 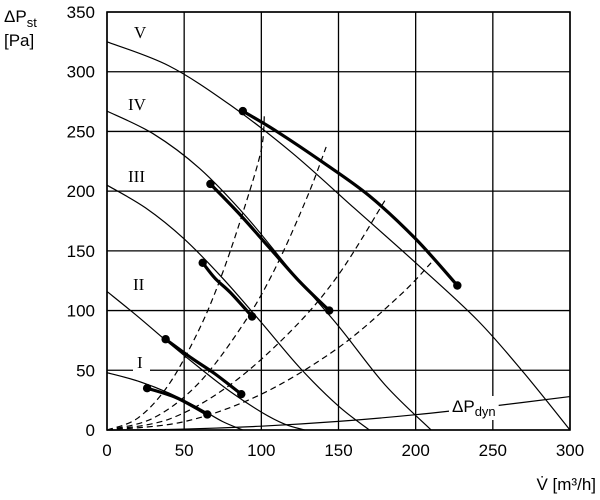 I want to click on curve-label: III, so click(x=136, y=176).